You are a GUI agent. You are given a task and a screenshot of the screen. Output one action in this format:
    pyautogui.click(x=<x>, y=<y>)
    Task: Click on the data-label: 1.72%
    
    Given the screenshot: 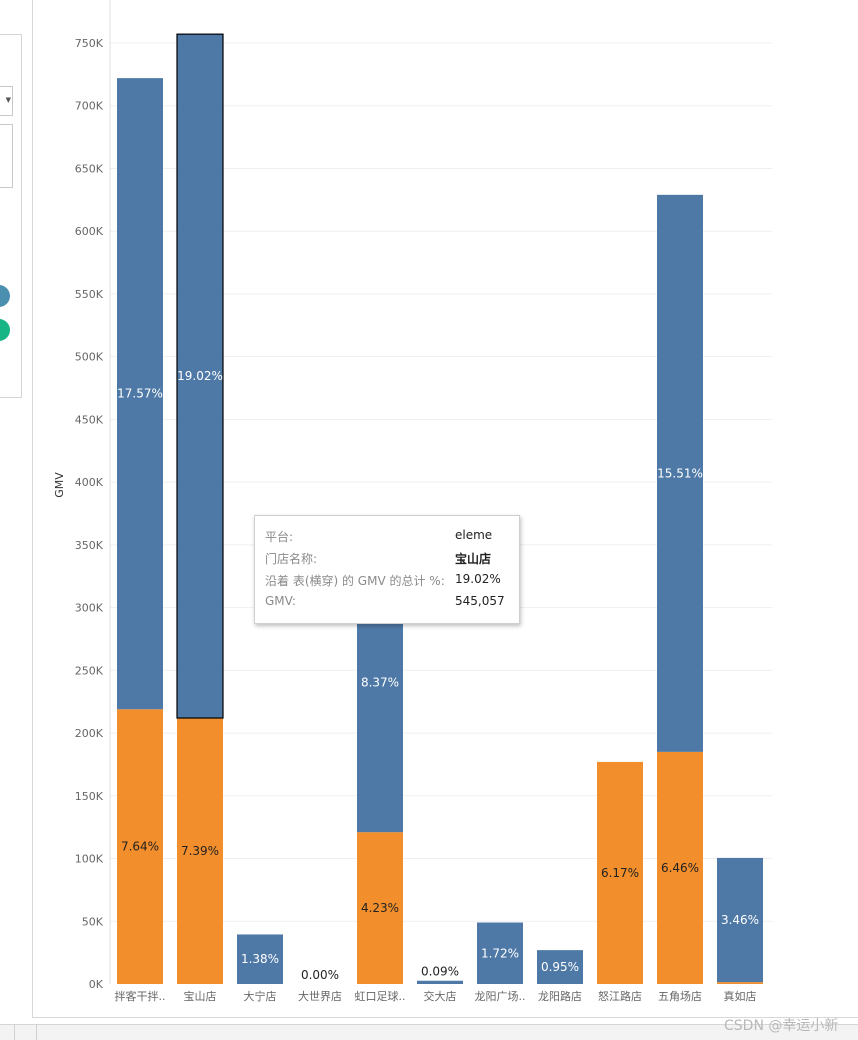 What is the action you would take?
    pyautogui.click(x=500, y=953)
    